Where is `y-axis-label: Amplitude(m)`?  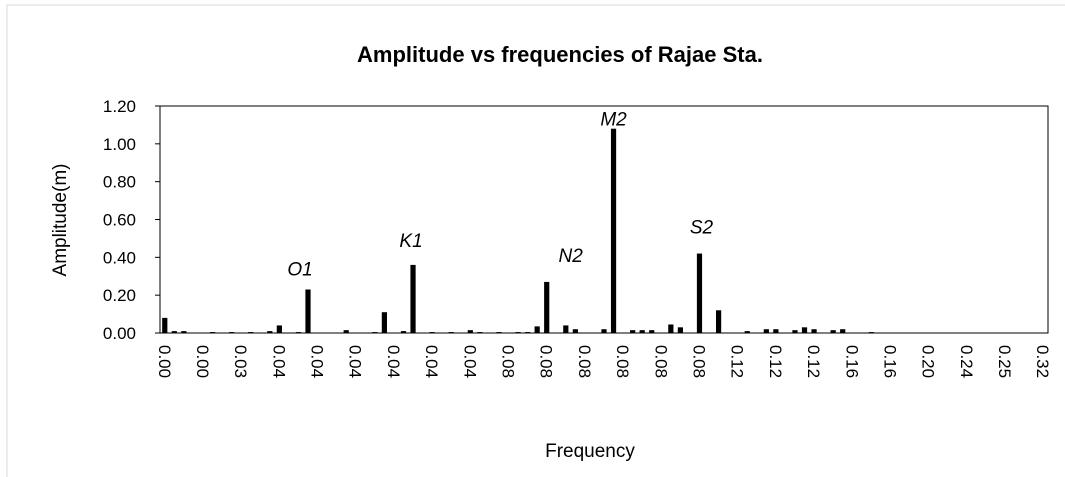 y-axis-label: Amplitude(m) is located at coordinates (60, 220).